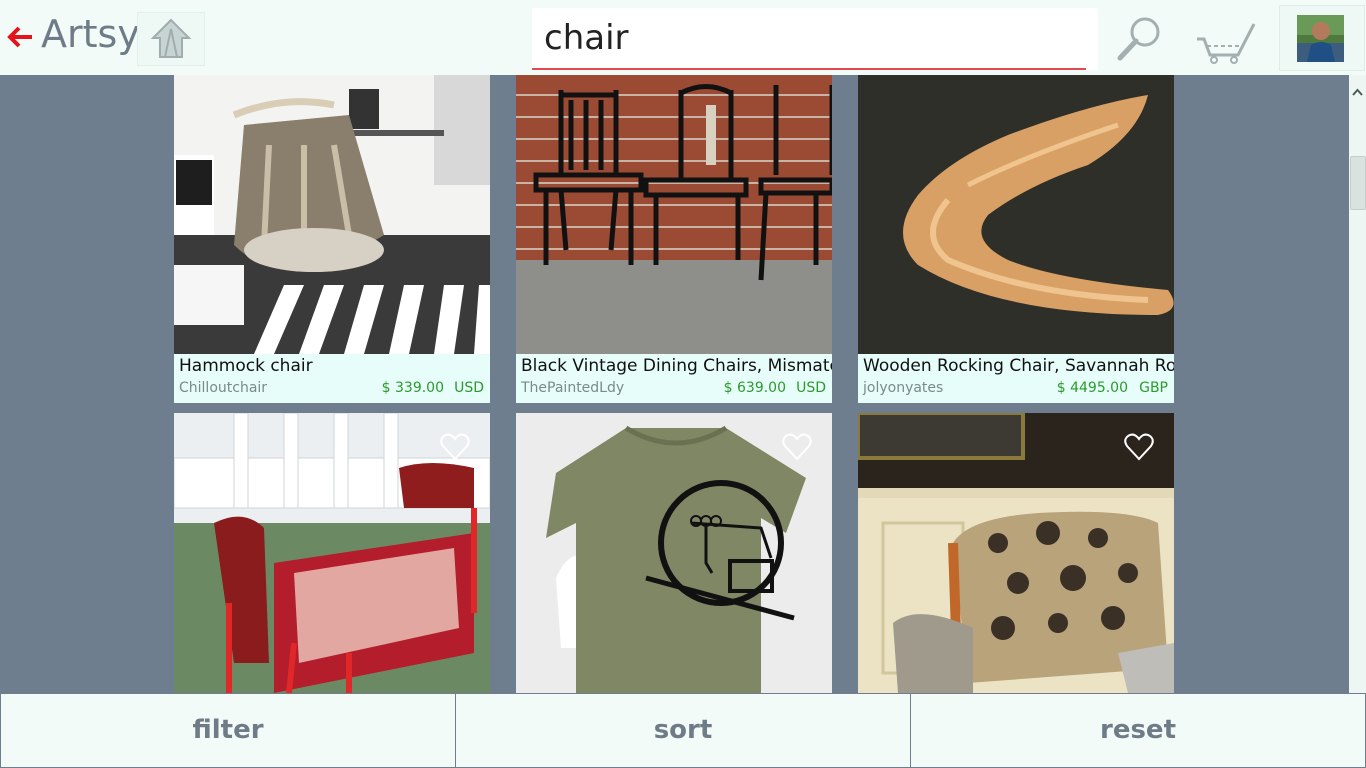 This screenshot has width=1366, height=768. I want to click on scrollbar, so click(1357, 384).